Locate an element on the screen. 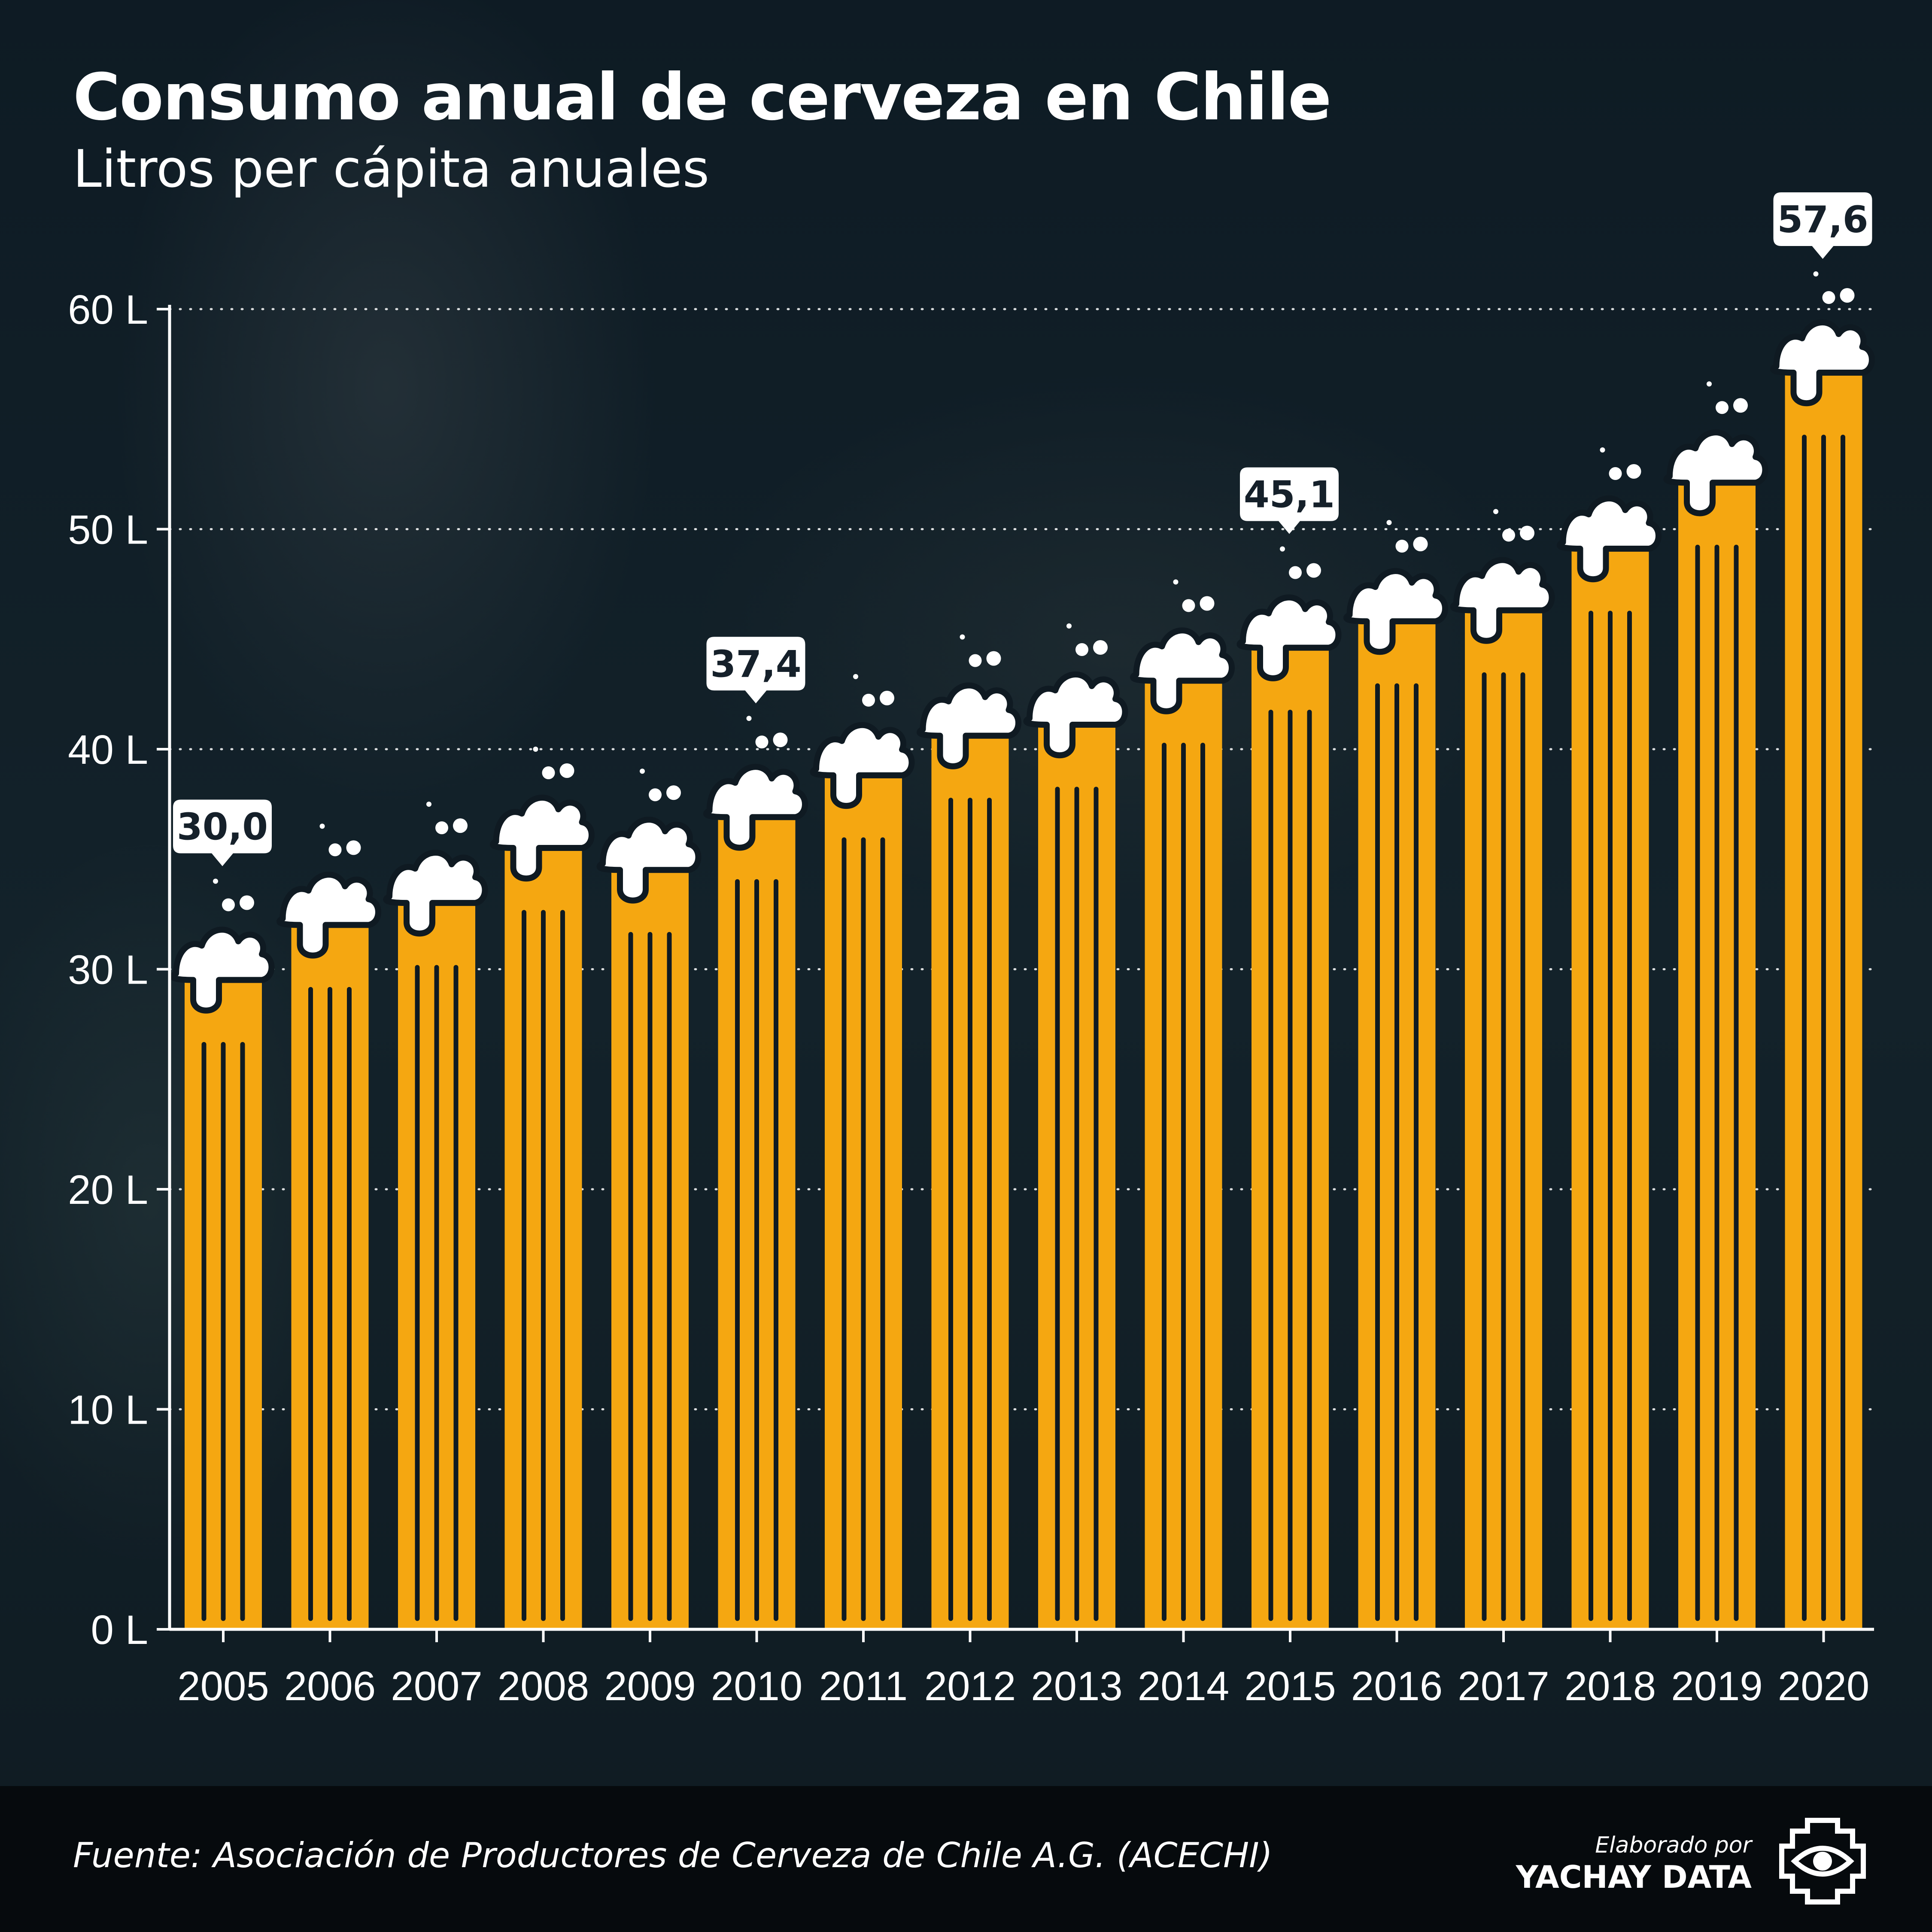 This screenshot has height=1932, width=1932. credit-brand: YACHAY DATA is located at coordinates (1634, 1877).